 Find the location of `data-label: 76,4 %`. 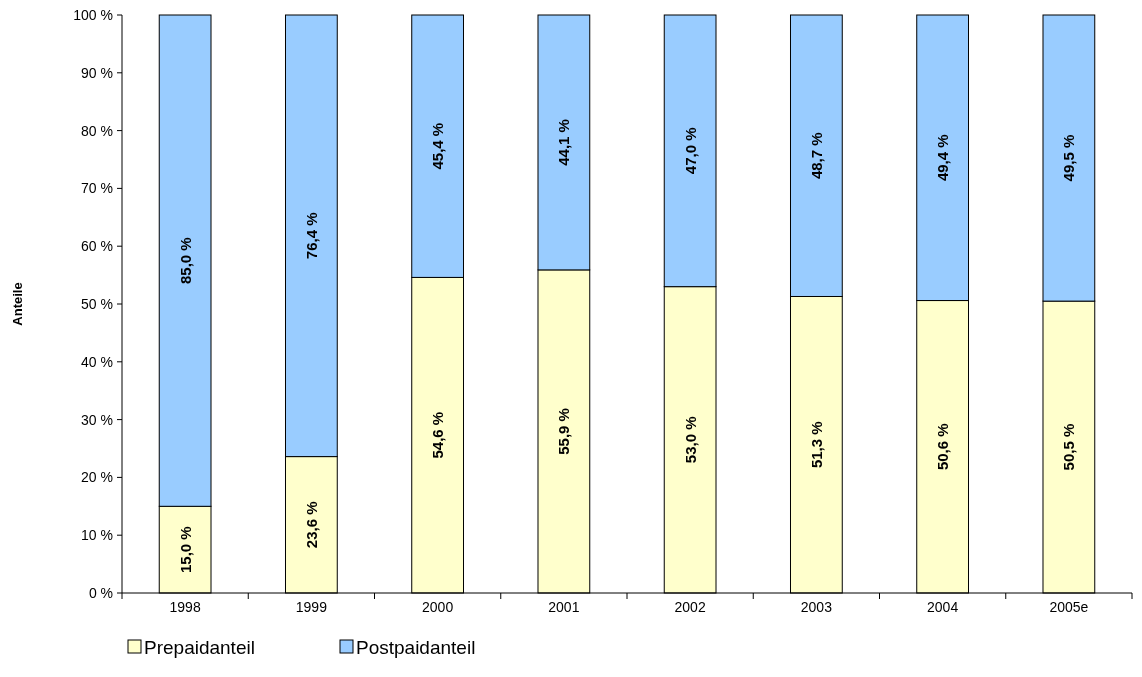

data-label: 76,4 % is located at coordinates (311, 236).